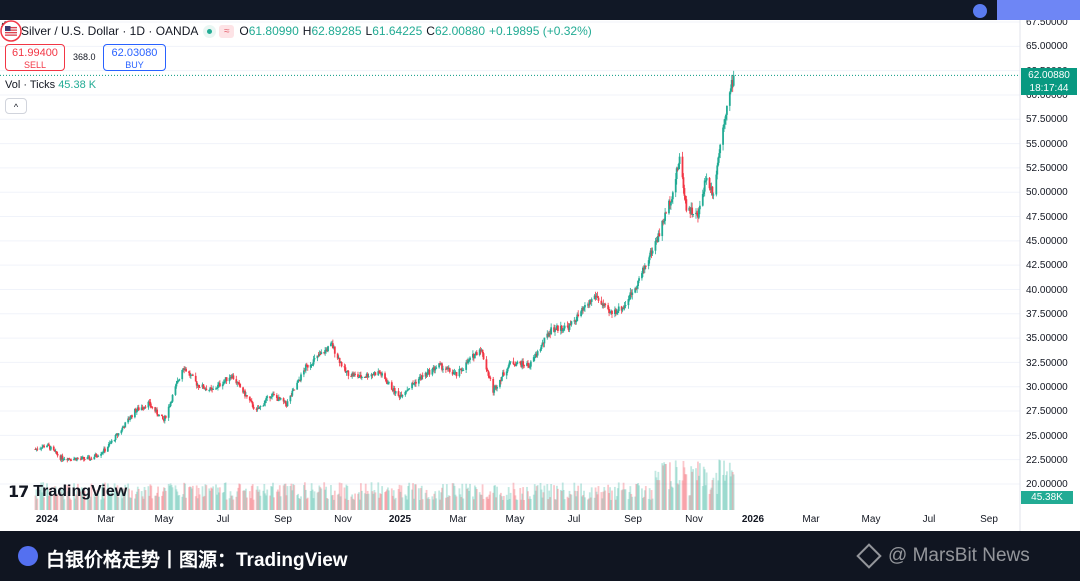  I want to click on time-tick-label: Jul, so click(223, 519).